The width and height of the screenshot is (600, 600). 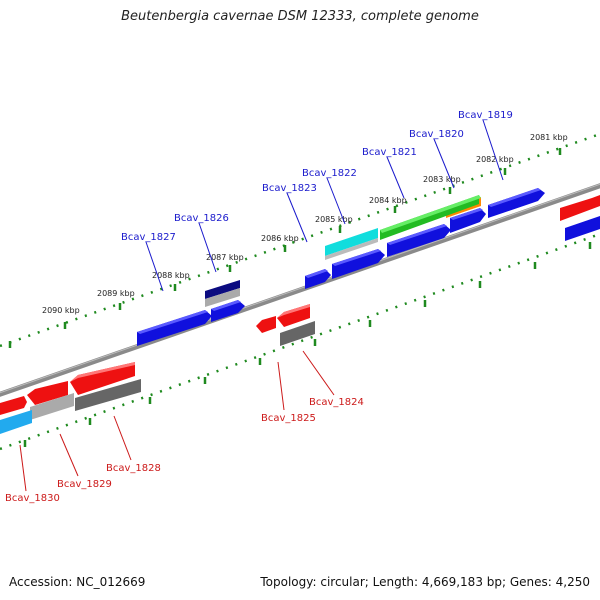 What do you see at coordinates (289, 188) in the screenshot?
I see `gene-label-bcav-1823: Bcav_1823` at bounding box center [289, 188].